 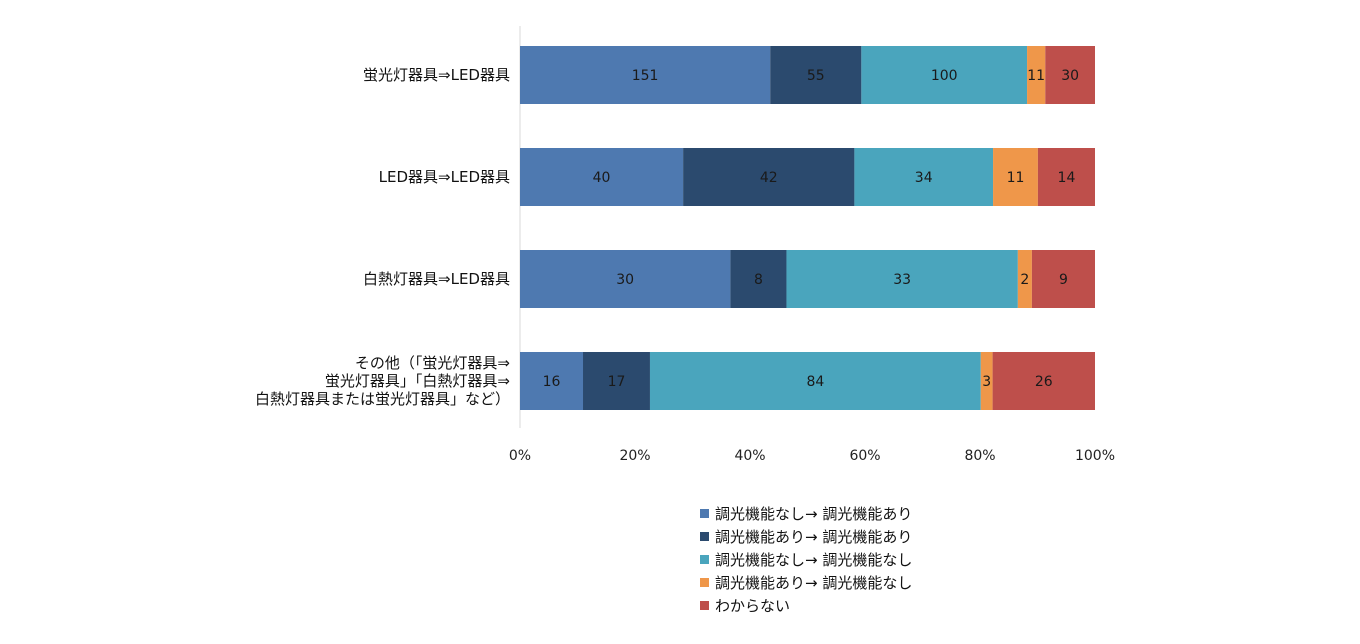 I want to click on data-label: 40, so click(x=602, y=178).